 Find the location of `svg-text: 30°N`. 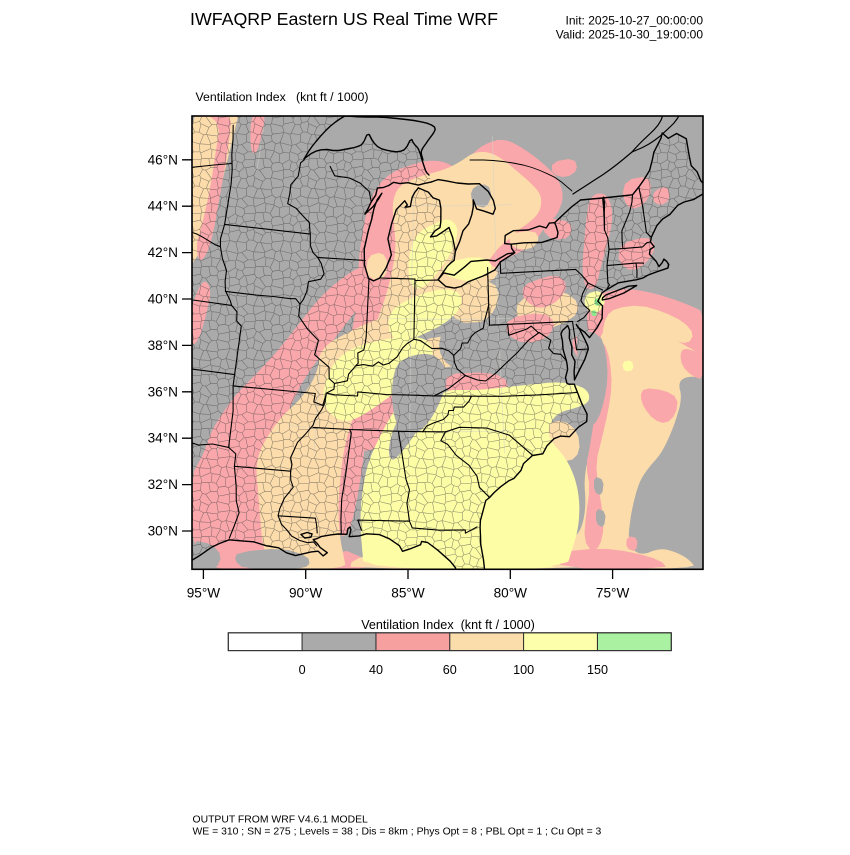

svg-text: 30°N is located at coordinates (163, 531).